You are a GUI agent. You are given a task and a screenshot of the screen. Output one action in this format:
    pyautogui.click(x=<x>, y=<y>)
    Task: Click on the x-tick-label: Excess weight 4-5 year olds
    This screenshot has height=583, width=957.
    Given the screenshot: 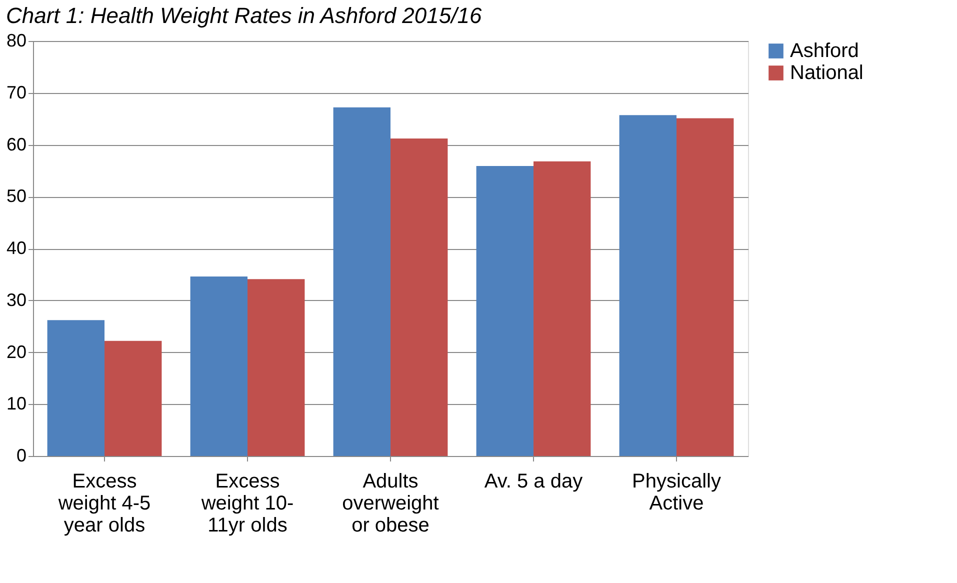 What is the action you would take?
    pyautogui.click(x=104, y=503)
    